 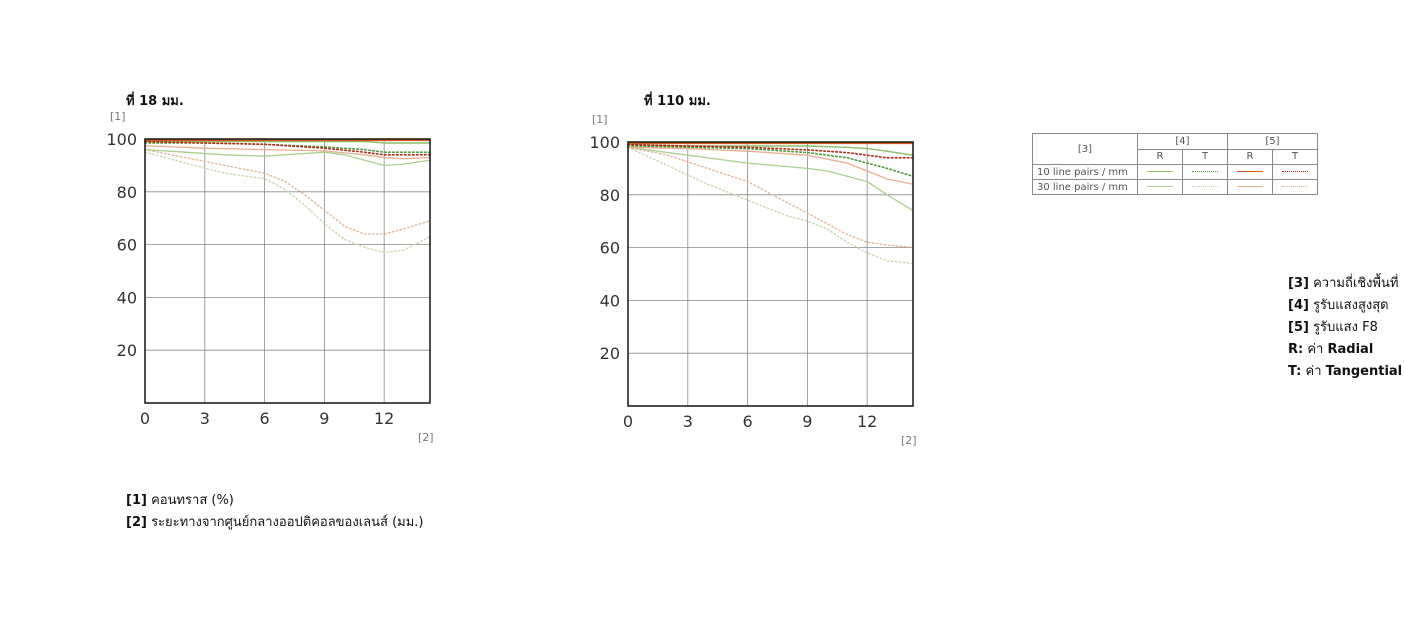 I want to click on chart-2-xlabel: [2], so click(x=909, y=440).